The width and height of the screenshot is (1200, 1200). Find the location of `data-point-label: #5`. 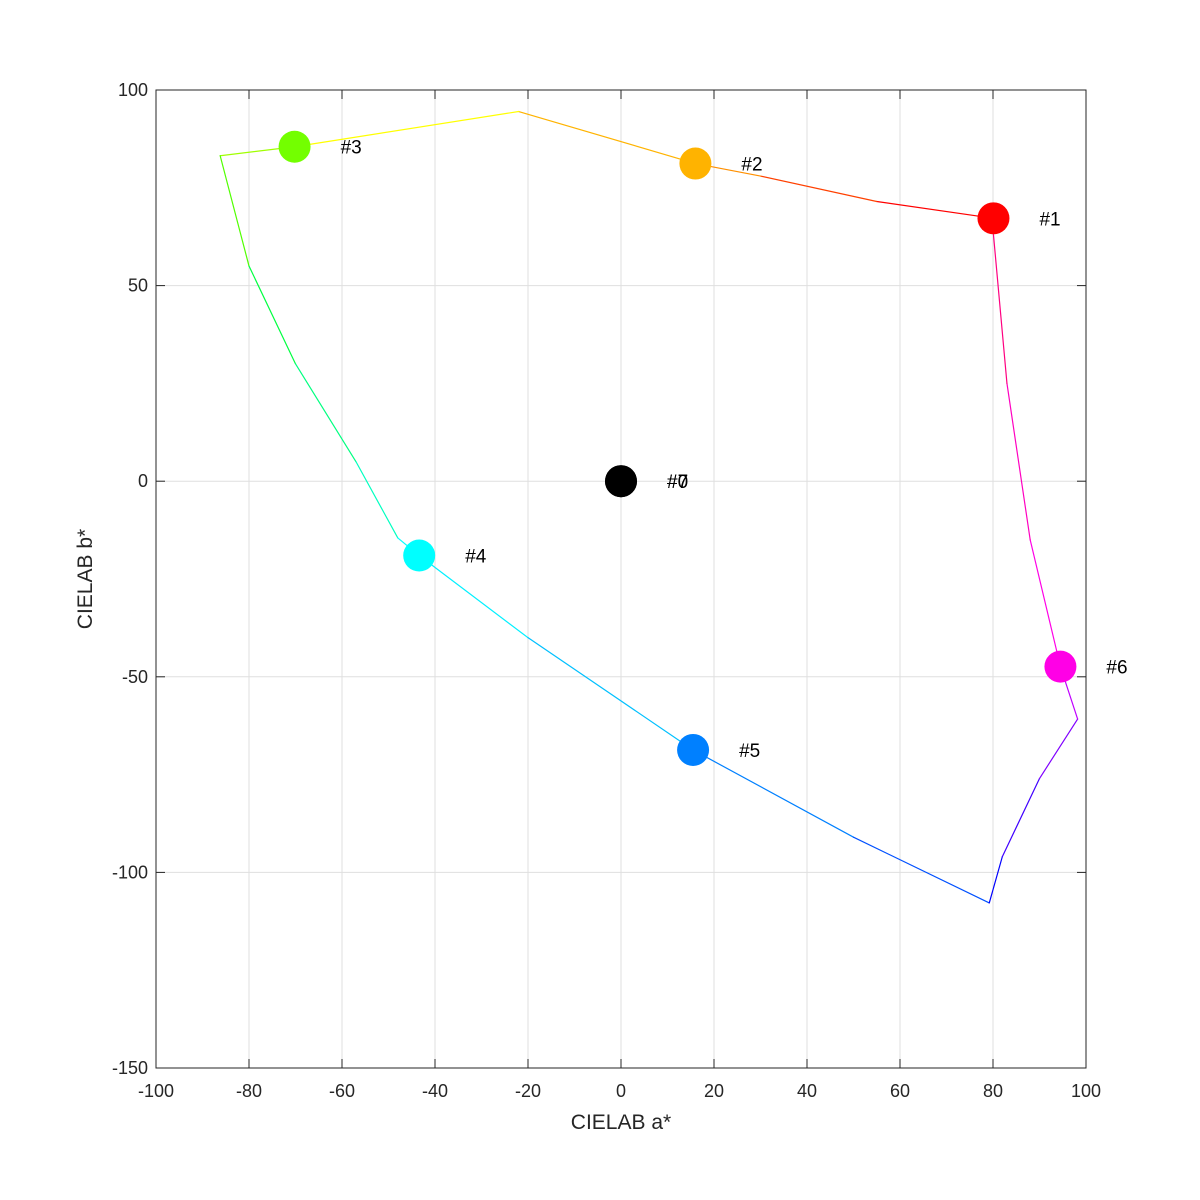

data-point-label: #5 is located at coordinates (749, 751).